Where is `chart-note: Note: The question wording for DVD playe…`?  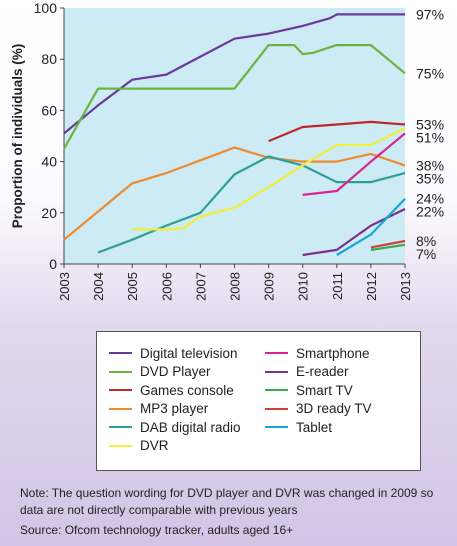 chart-note: Note: The question wording for DVD playe… is located at coordinates (227, 501).